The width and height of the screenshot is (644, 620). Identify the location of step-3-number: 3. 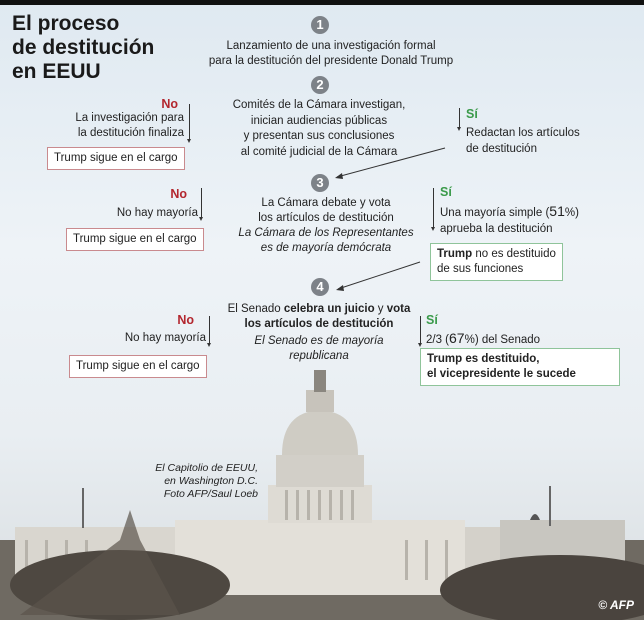
(320, 183).